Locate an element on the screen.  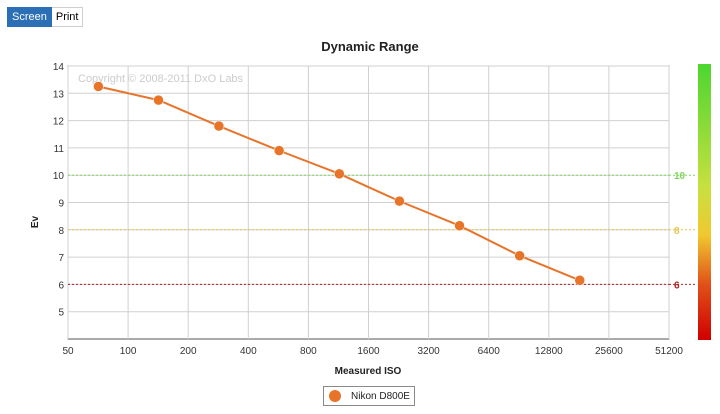
y-tick-label: 10 is located at coordinates (59, 176).